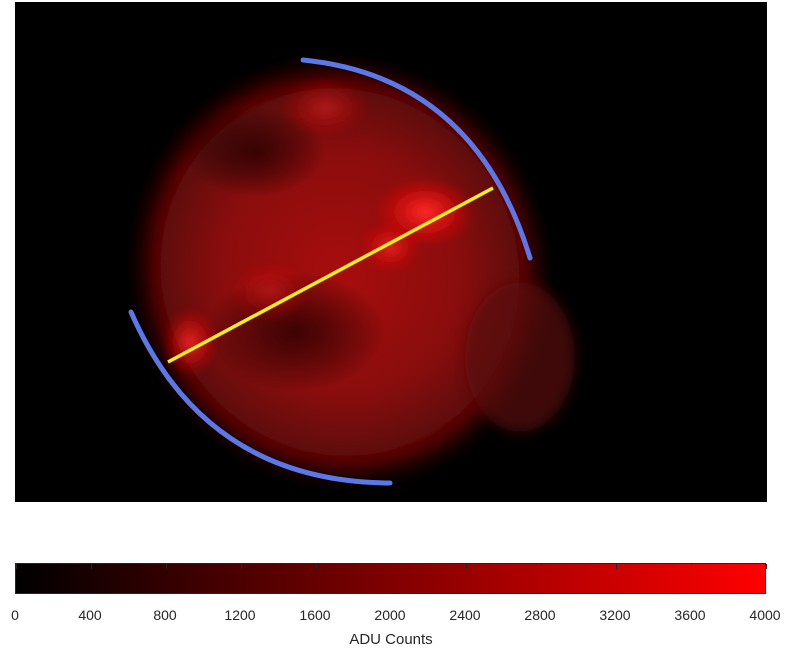 The image size is (789, 651). What do you see at coordinates (260, 397) in the screenshot?
I see `lower-arc` at bounding box center [260, 397].